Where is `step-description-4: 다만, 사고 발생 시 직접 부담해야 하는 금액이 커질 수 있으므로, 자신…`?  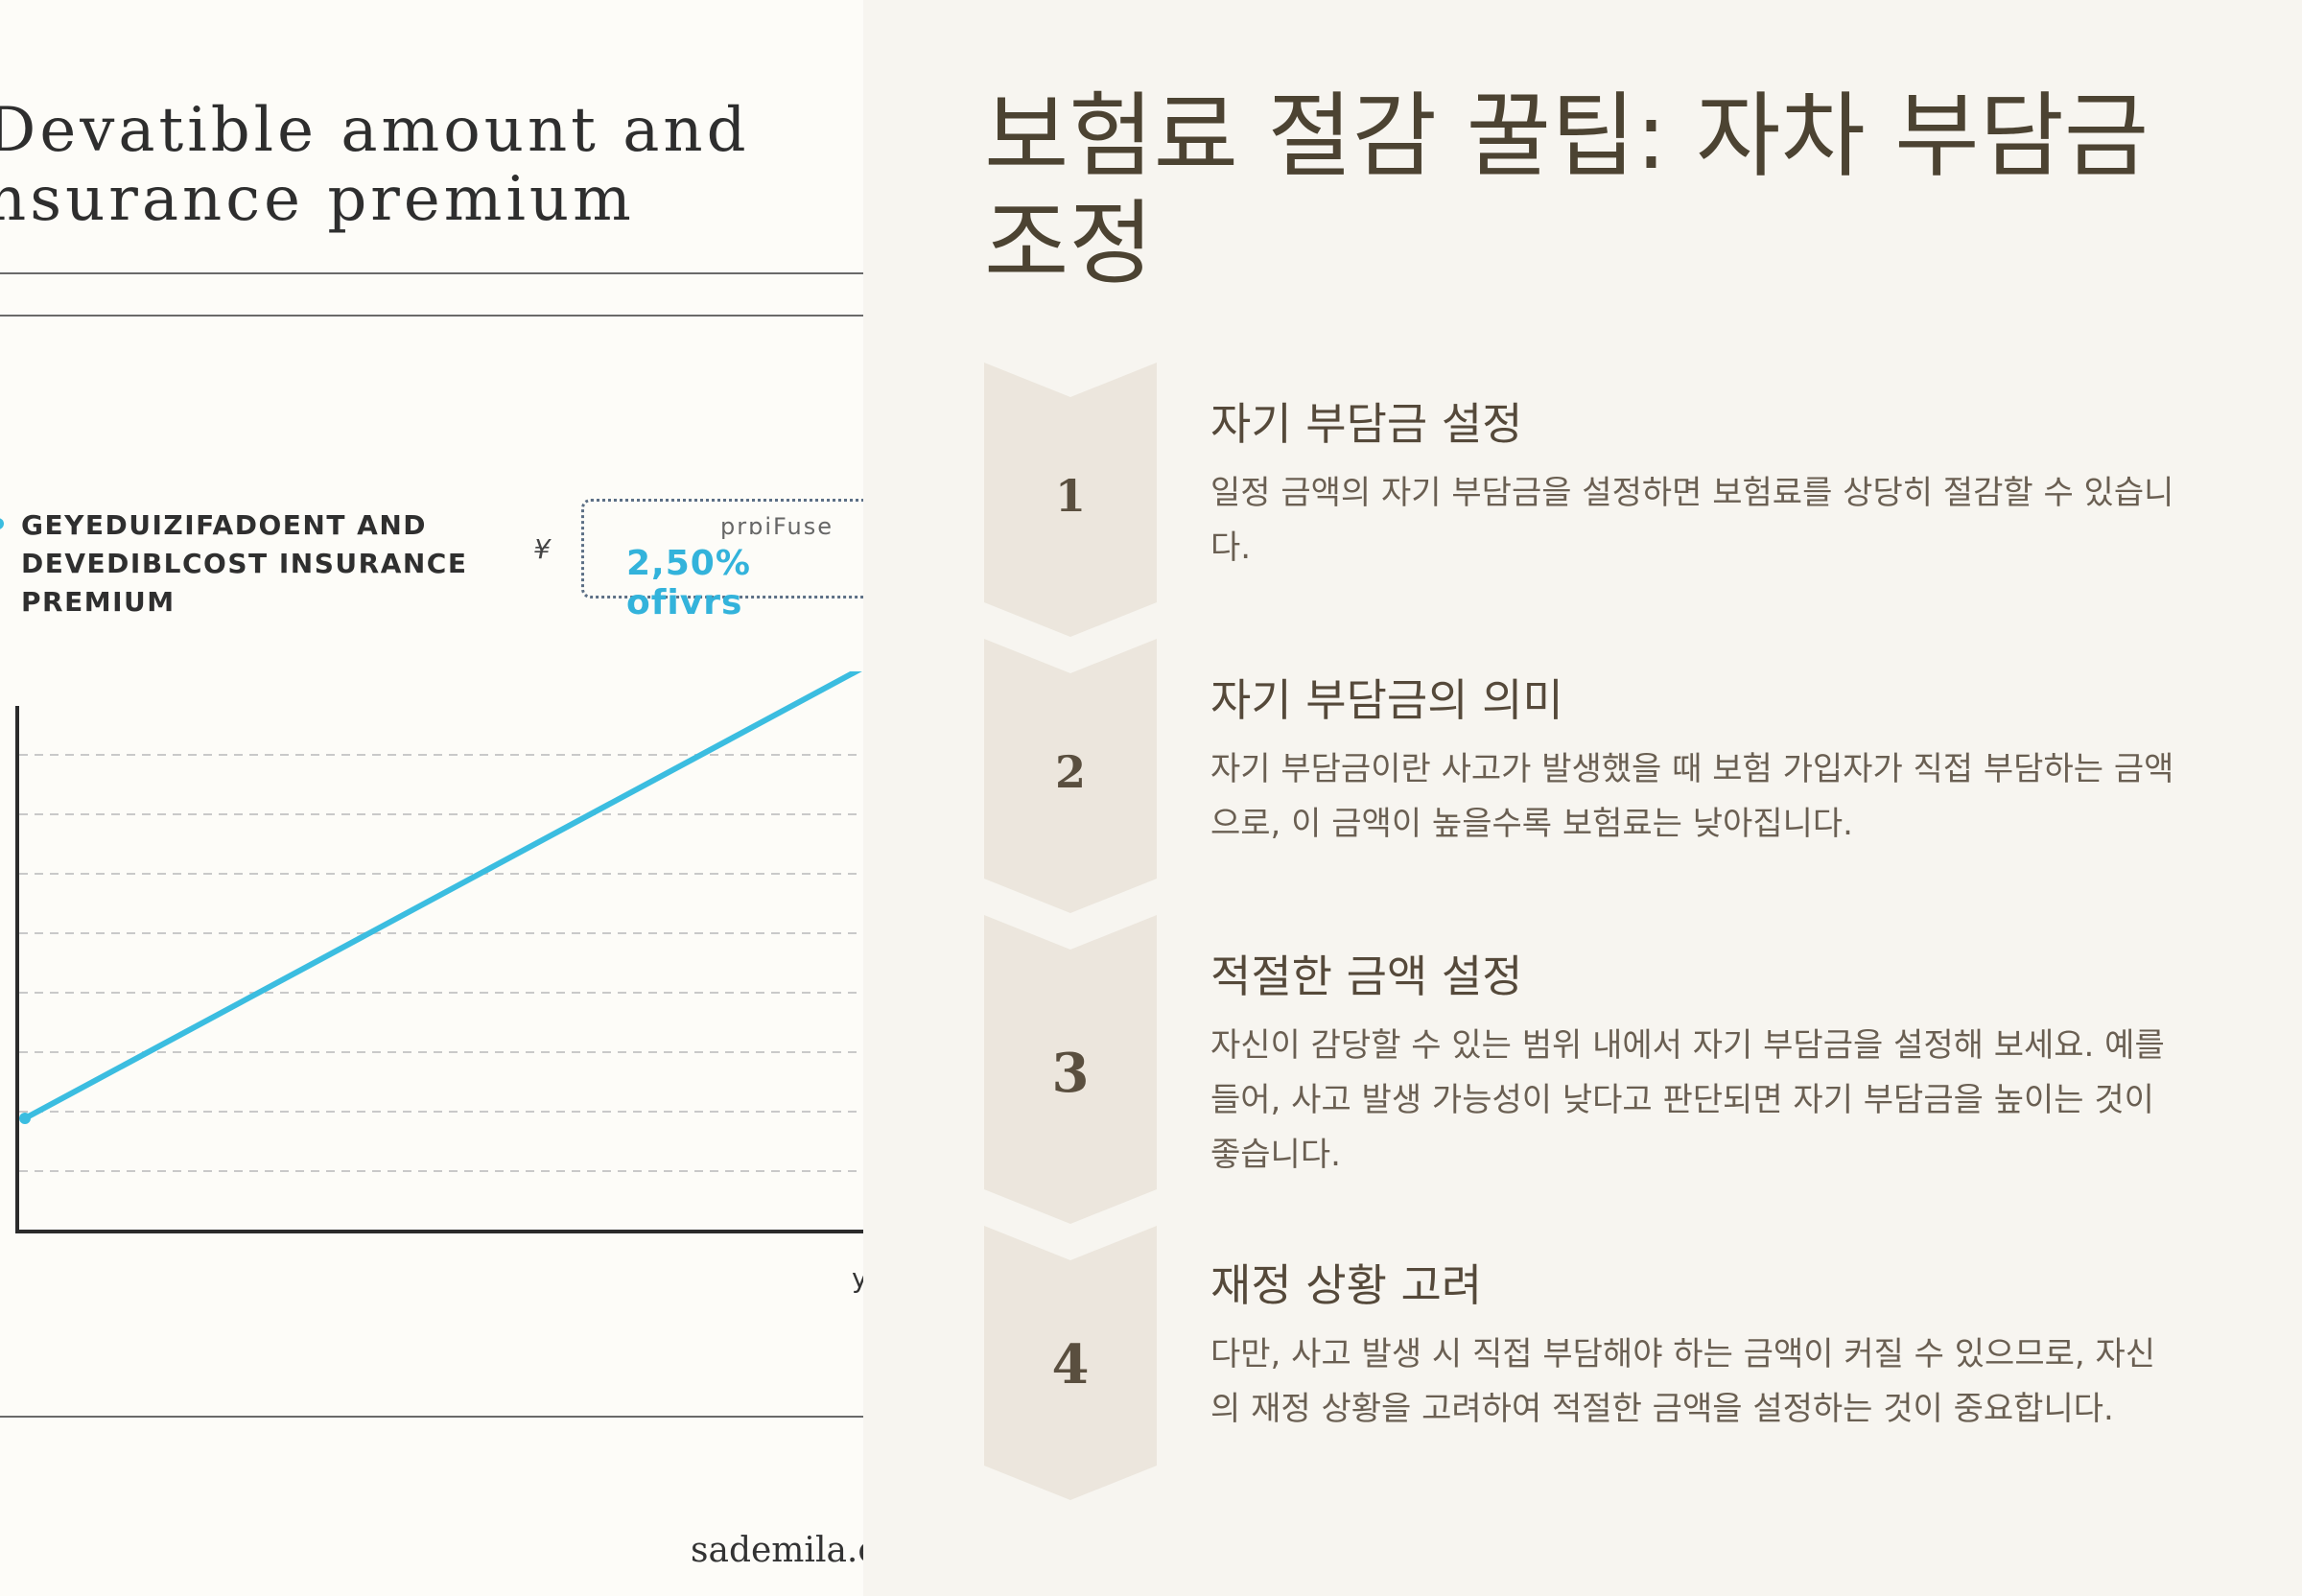 step-description-4: 다만, 사고 발생 시 직접 부담해야 하는 금액이 커질 수 있으므로, 자신… is located at coordinates (1683, 1381).